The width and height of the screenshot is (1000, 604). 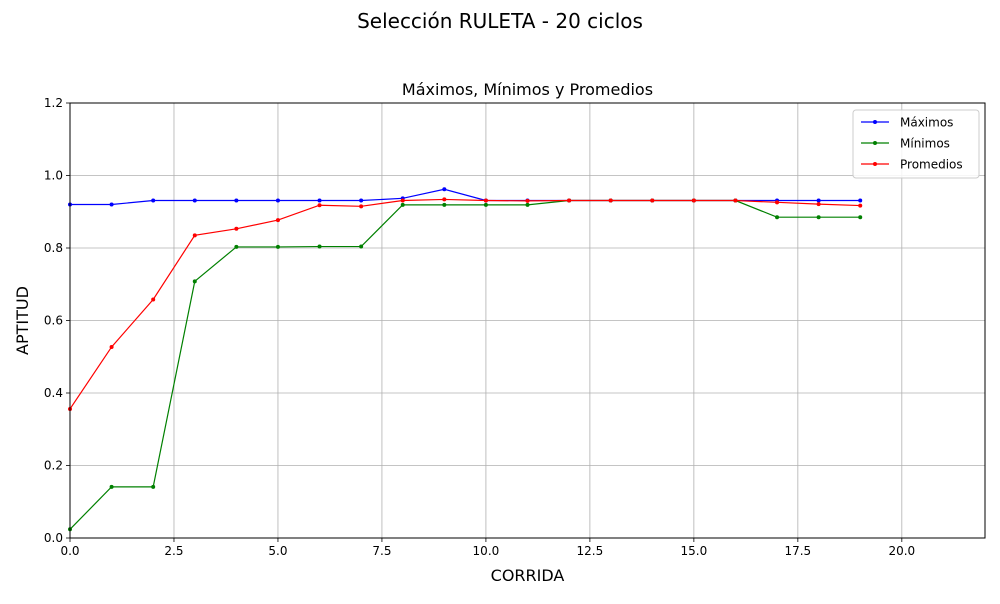 I want to click on y-tick-label: 0.4, so click(x=53, y=393).